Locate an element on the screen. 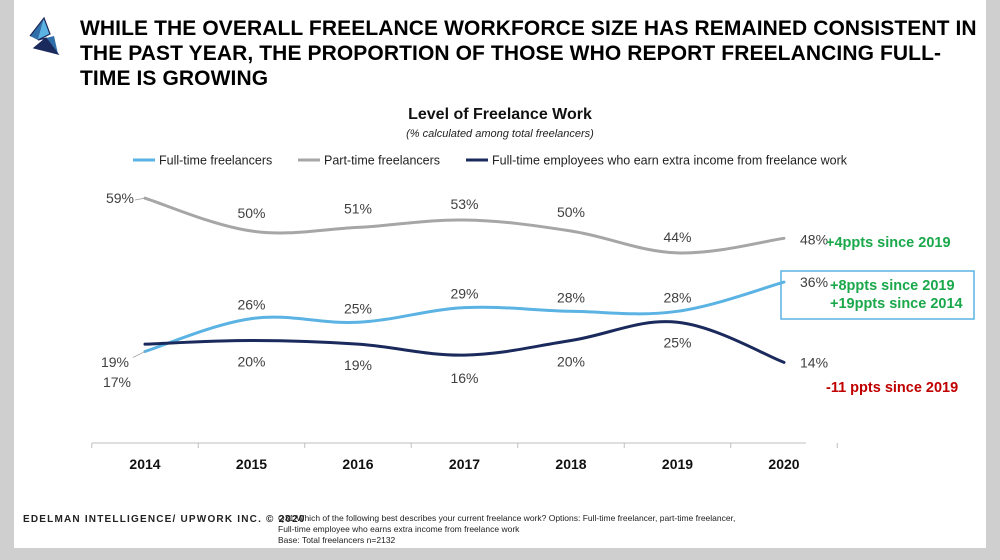 This screenshot has width=1000, height=560. footer-brand: EDELMAN INTELLIGENCE/ UPWORK INC. © 2020 is located at coordinates (164, 519).